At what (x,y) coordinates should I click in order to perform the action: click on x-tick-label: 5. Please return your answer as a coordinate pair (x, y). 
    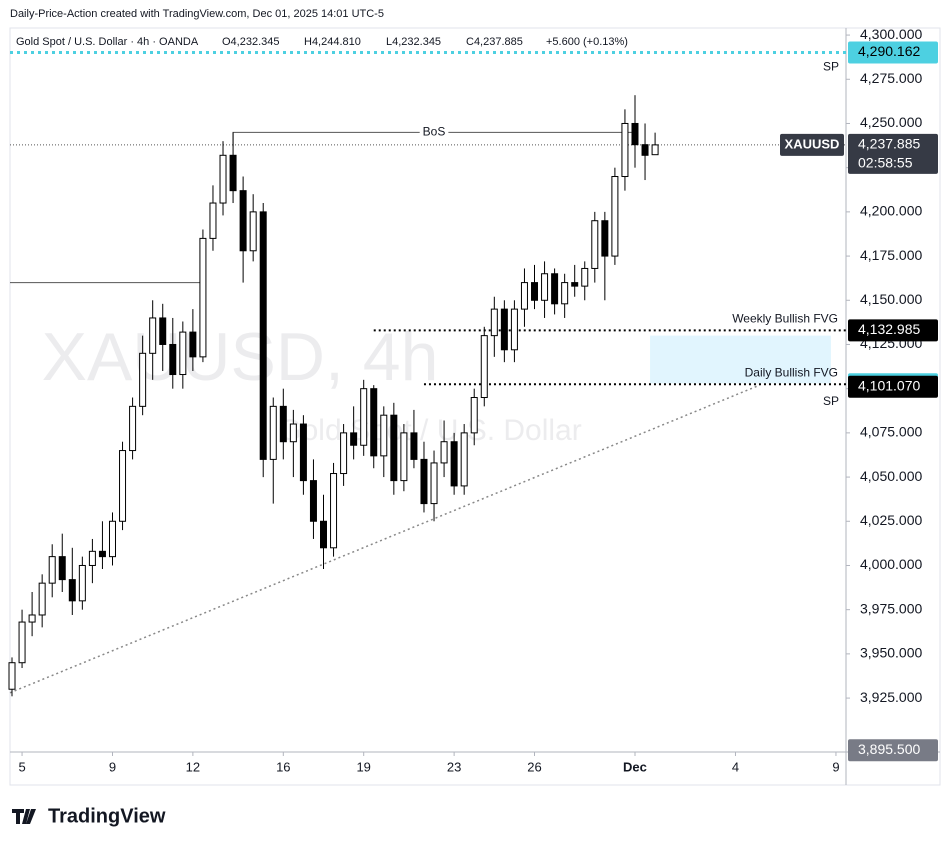
    Looking at the image, I should click on (21, 766).